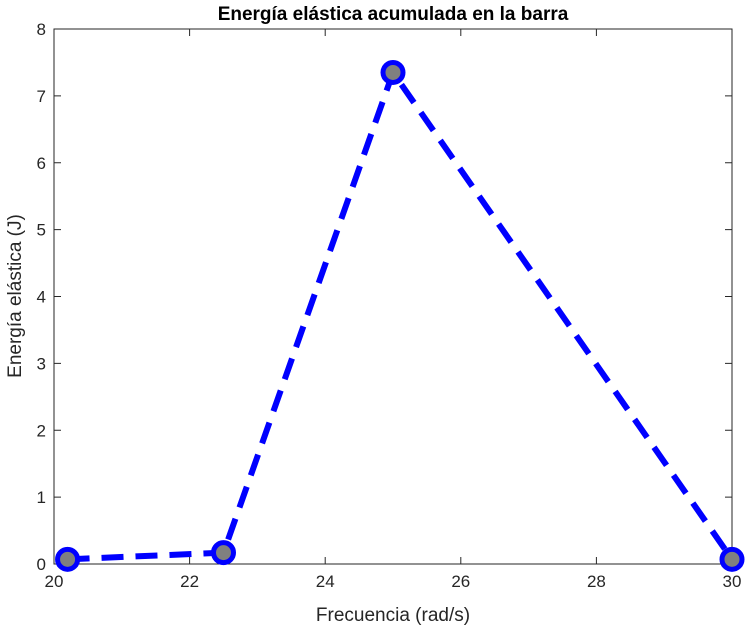 Image resolution: width=747 pixels, height=636 pixels. What do you see at coordinates (41, 96) in the screenshot?
I see `y-tick-label: 7` at bounding box center [41, 96].